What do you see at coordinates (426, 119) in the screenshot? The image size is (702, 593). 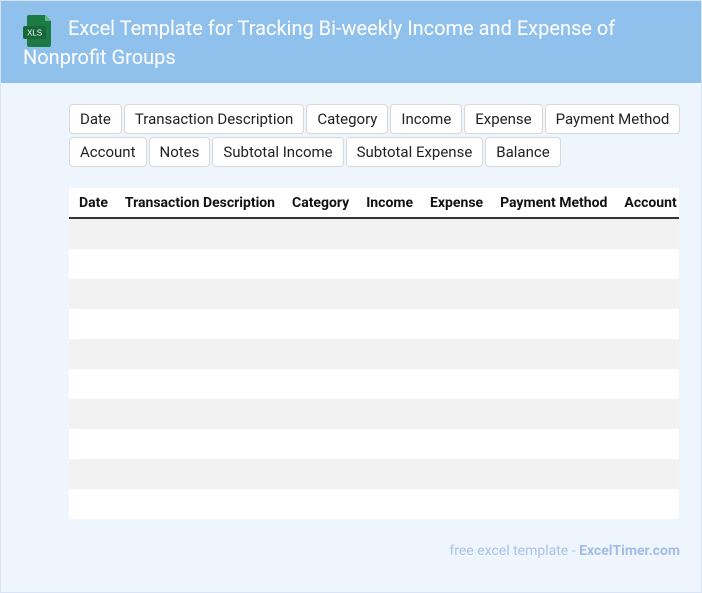 I see `tag: Income` at bounding box center [426, 119].